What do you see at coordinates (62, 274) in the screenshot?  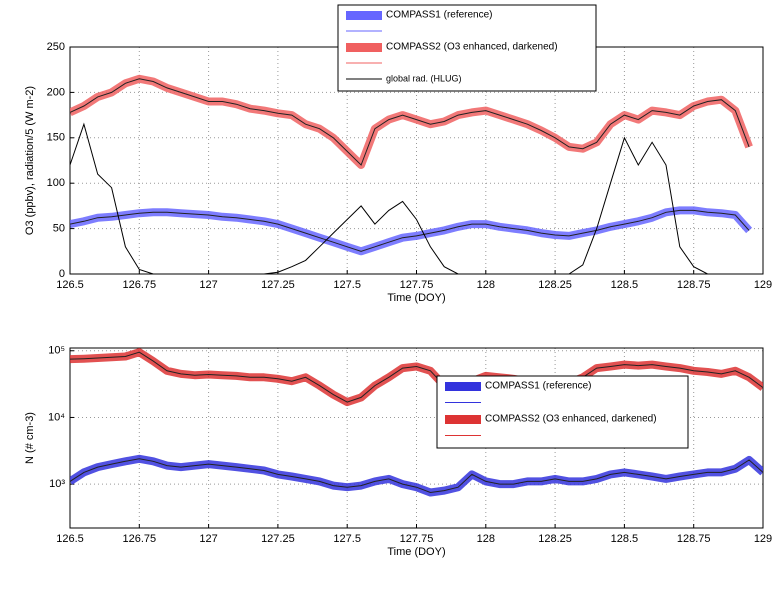 I see `y-tick-label: 0` at bounding box center [62, 274].